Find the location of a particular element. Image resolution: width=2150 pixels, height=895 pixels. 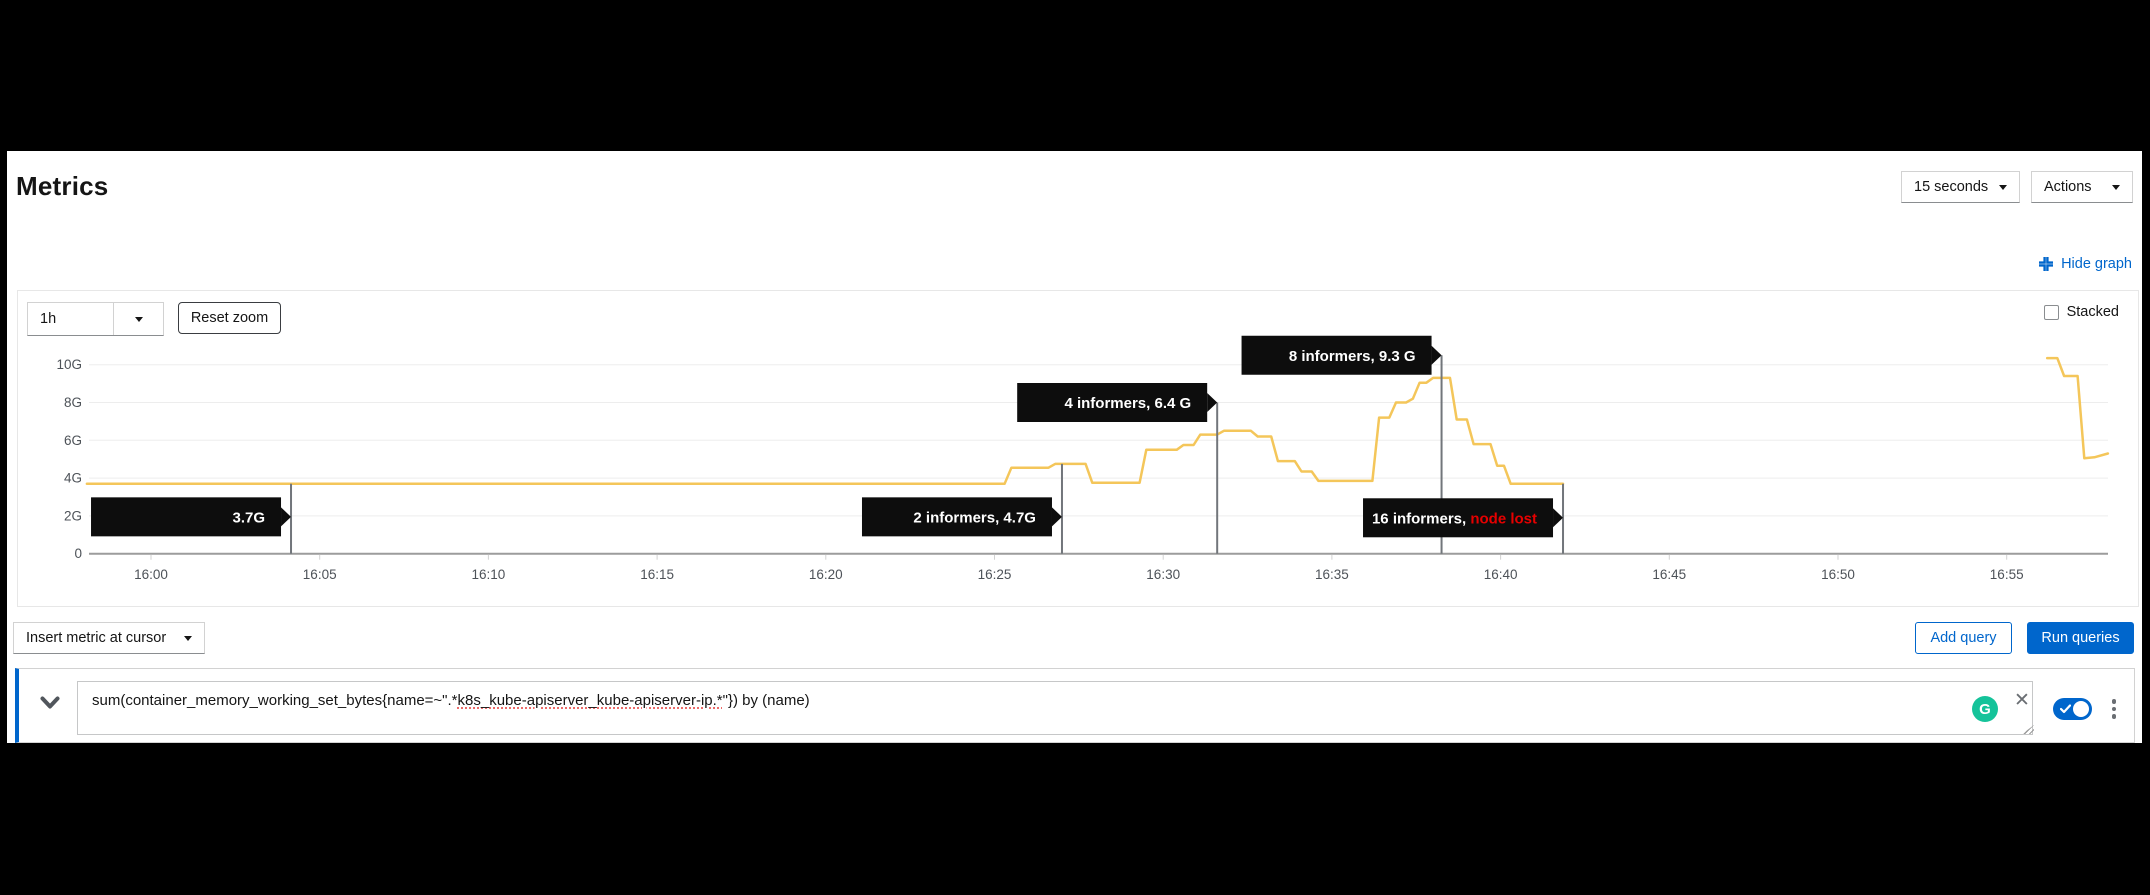

select-divider is located at coordinates (113, 319).